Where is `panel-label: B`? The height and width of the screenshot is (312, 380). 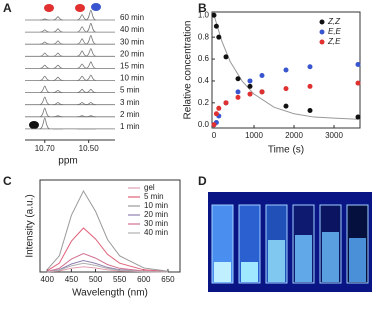
panel-label: B is located at coordinates (202, 8).